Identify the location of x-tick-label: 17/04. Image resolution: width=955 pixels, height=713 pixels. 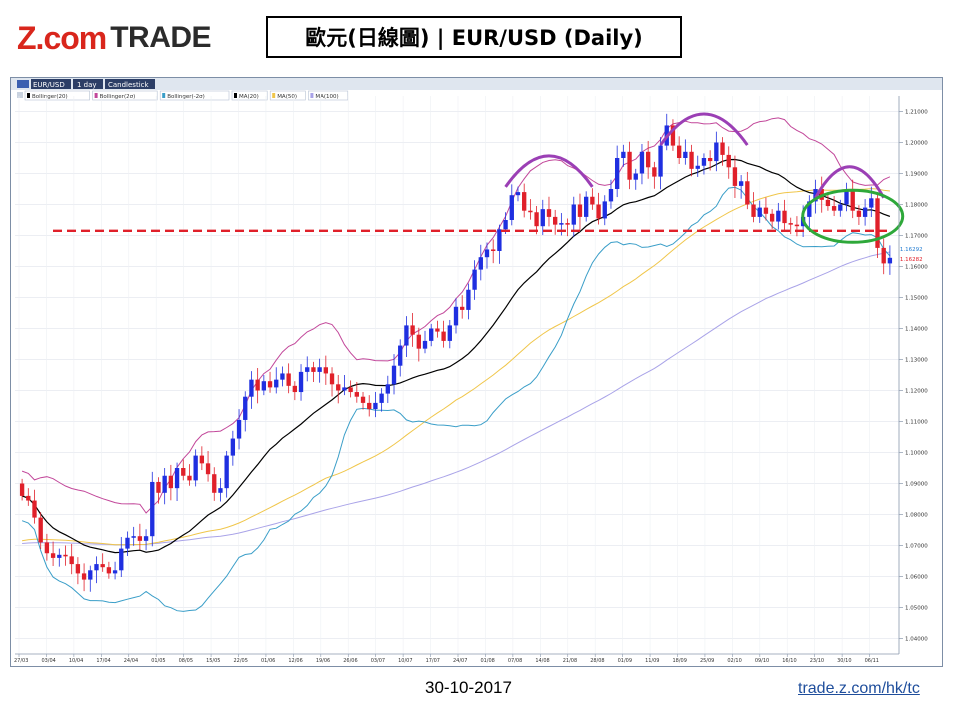
(103, 661).